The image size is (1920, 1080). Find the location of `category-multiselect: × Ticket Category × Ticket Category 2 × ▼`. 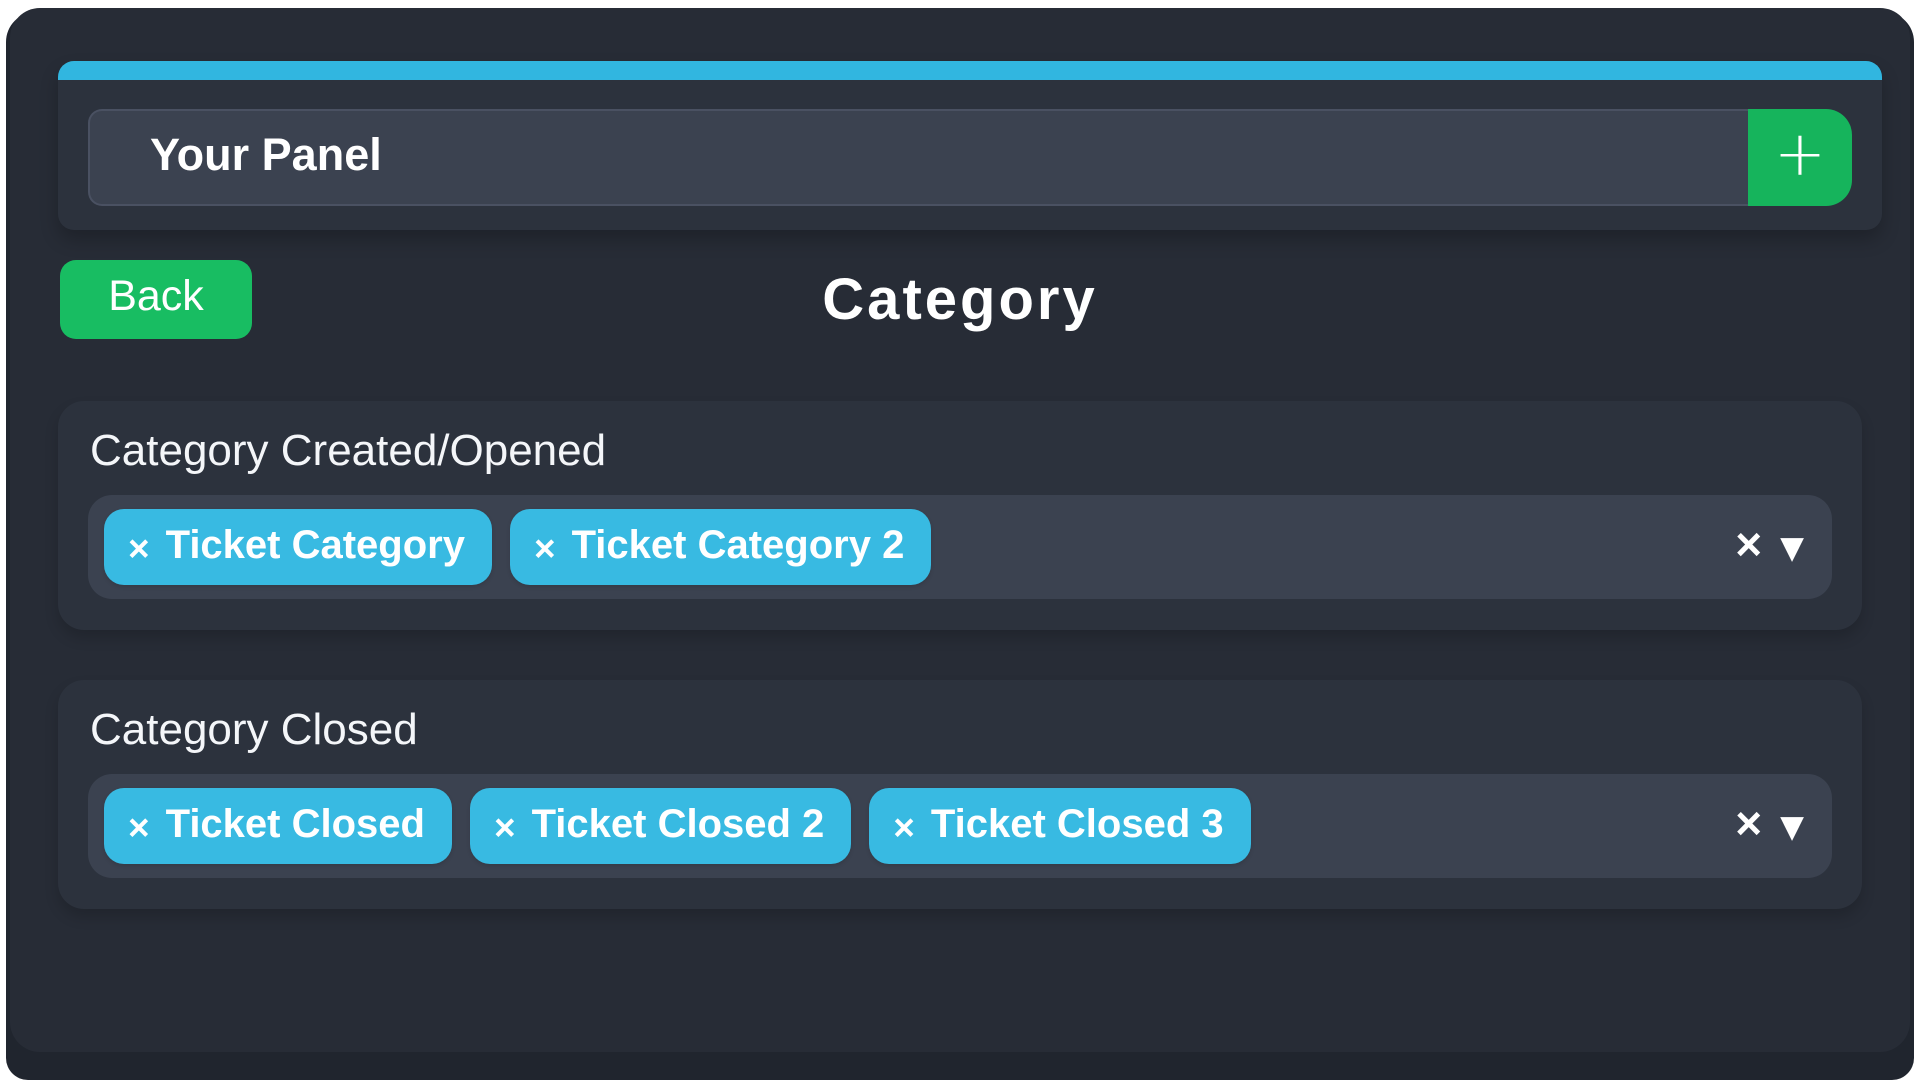

category-multiselect: × Ticket Category × Ticket Category 2 × ▼ is located at coordinates (960, 547).